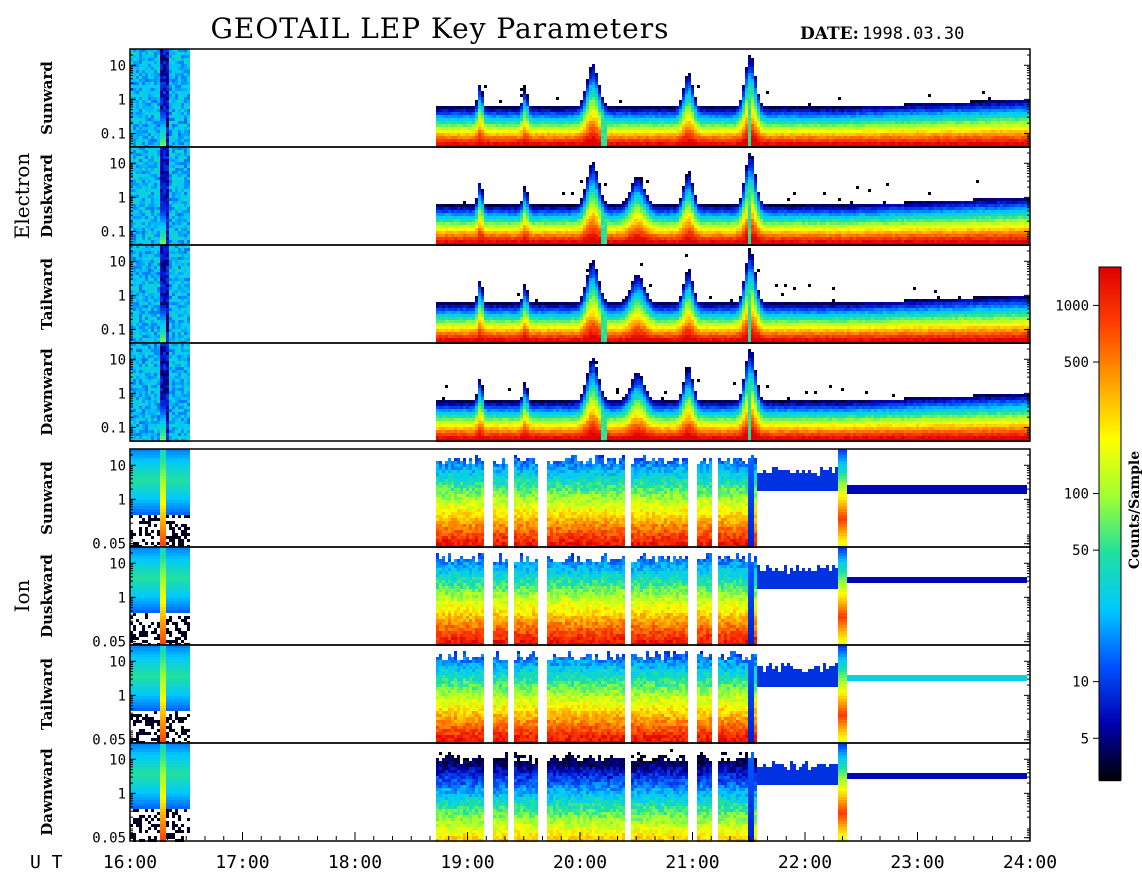 The height and width of the screenshot is (880, 1142). Describe the element at coordinates (242, 862) in the screenshot. I see `x-tick-label: 17:00` at that location.